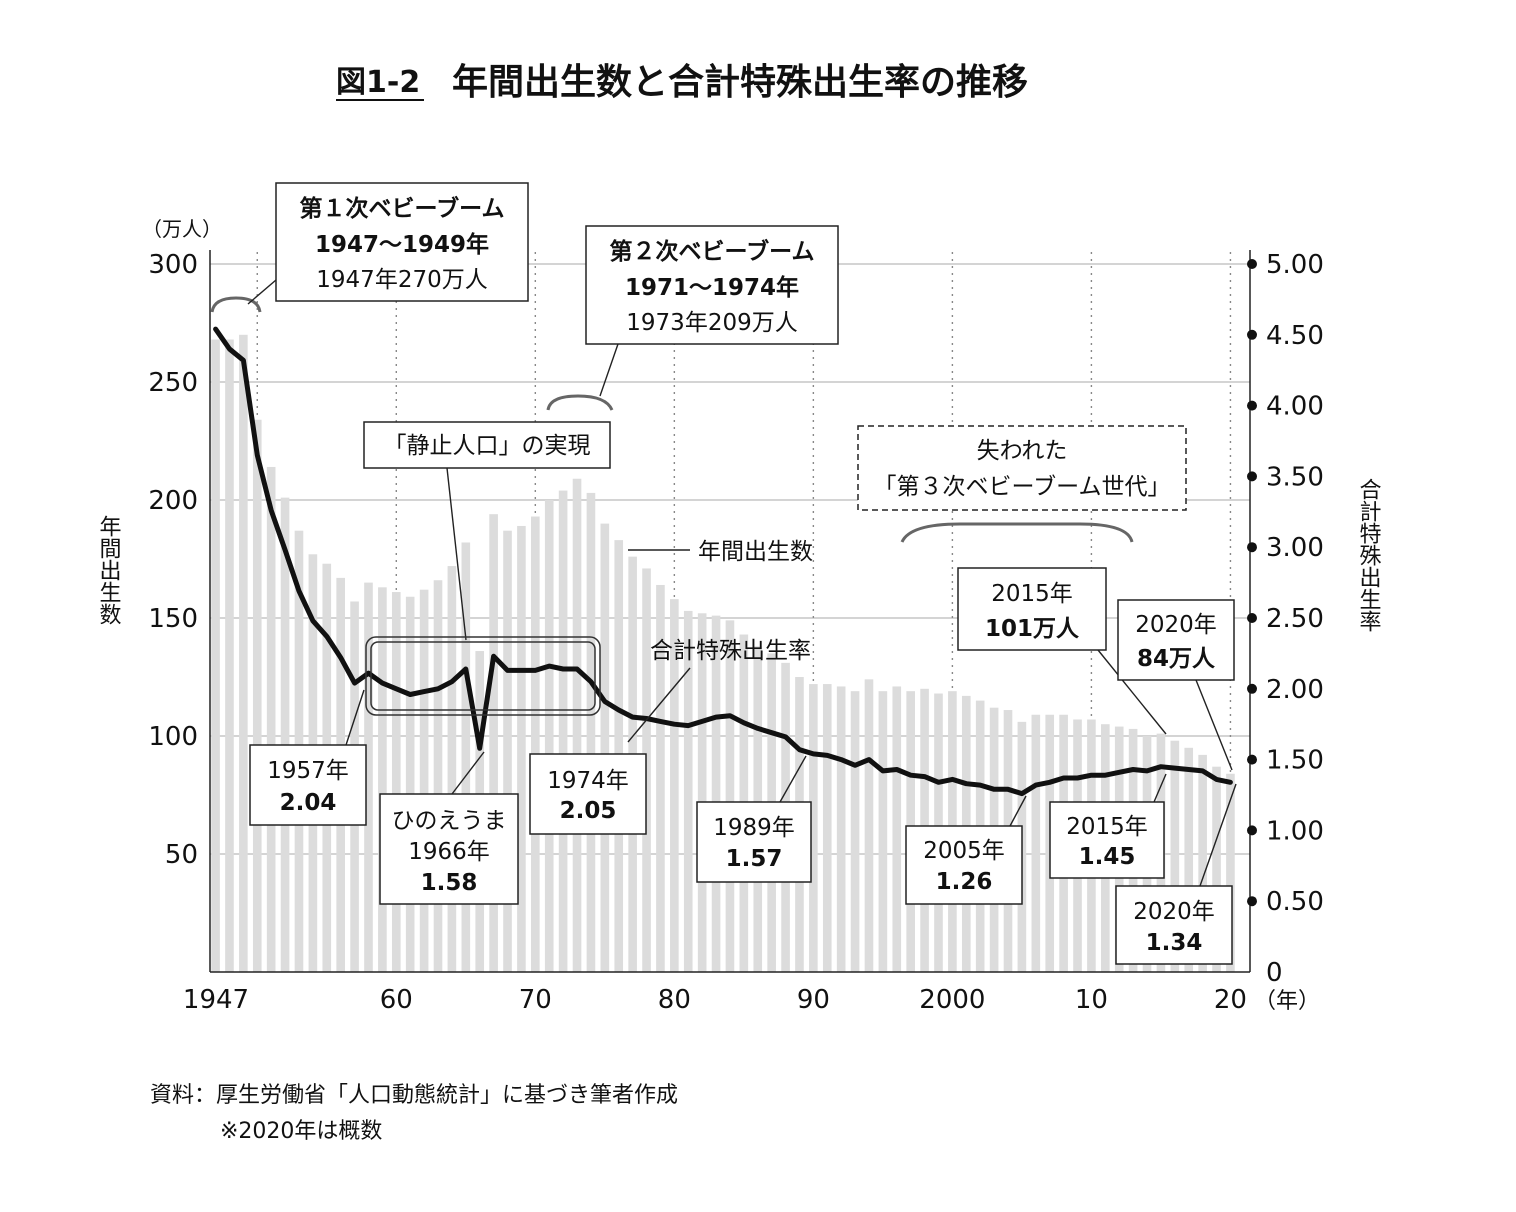 This screenshot has width=1516, height=1212. What do you see at coordinates (1174, 912) in the screenshot?
I see `y2020-year: 2020年` at bounding box center [1174, 912].